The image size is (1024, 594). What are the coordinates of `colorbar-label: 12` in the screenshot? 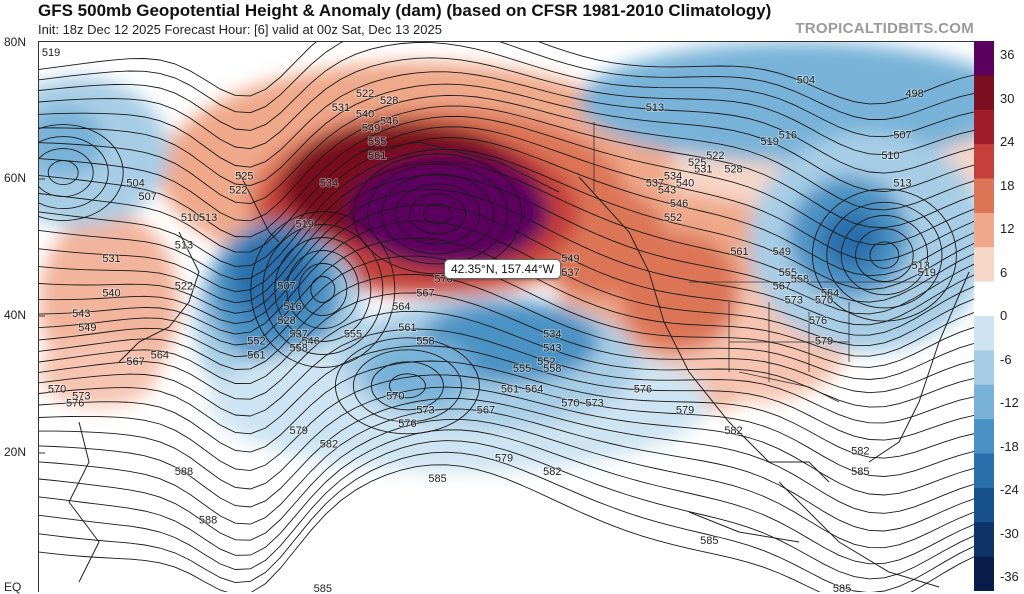 It's located at (1007, 228).